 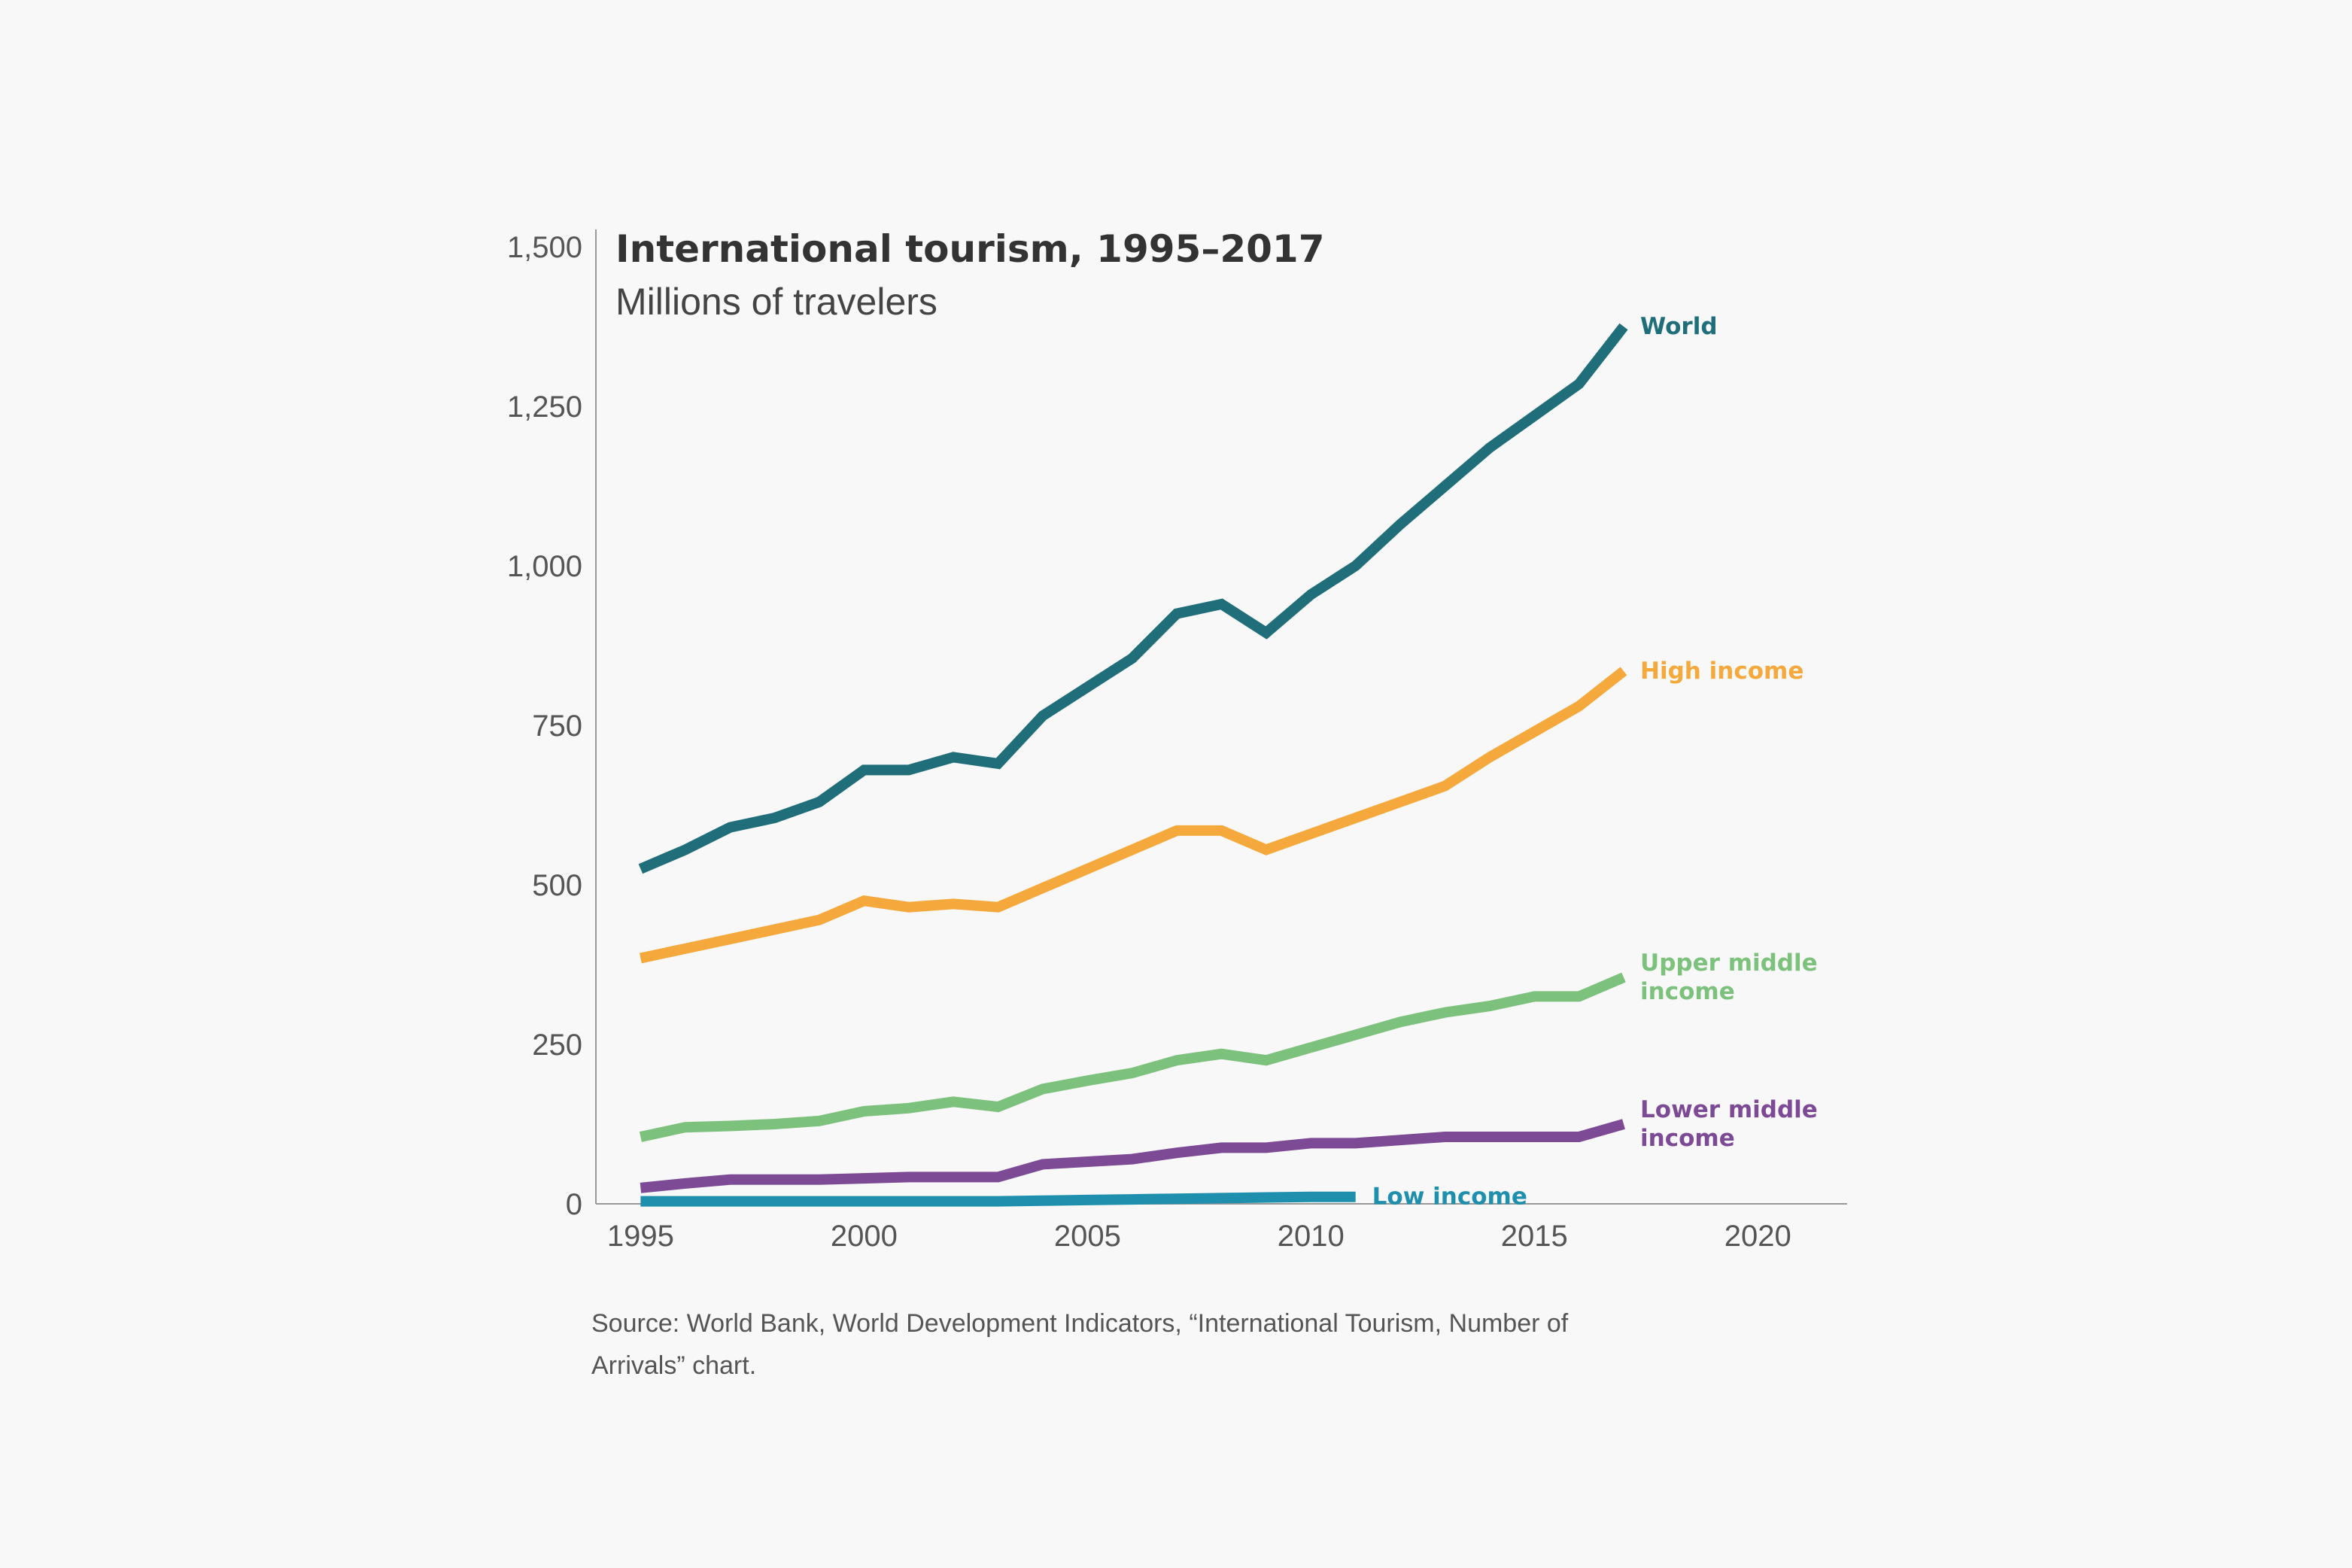 I want to click on series-line-low-income, so click(x=998, y=1199).